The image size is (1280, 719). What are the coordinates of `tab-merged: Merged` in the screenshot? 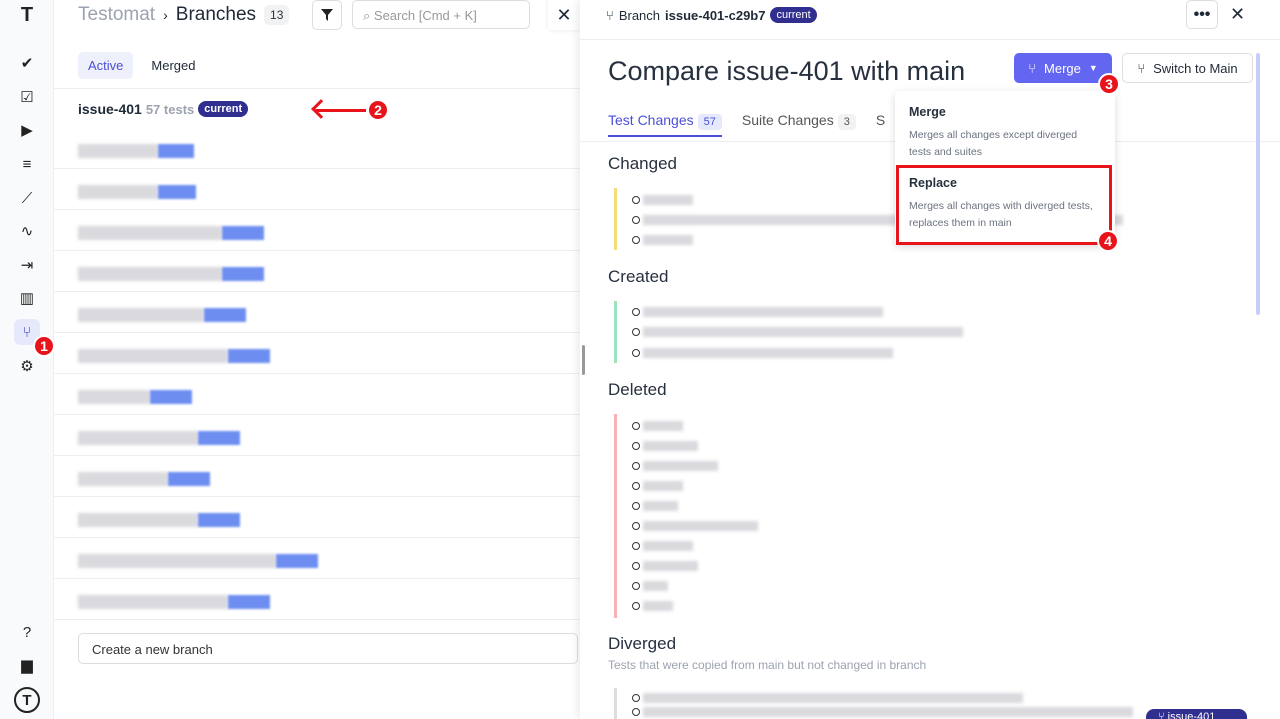 It's located at (173, 65).